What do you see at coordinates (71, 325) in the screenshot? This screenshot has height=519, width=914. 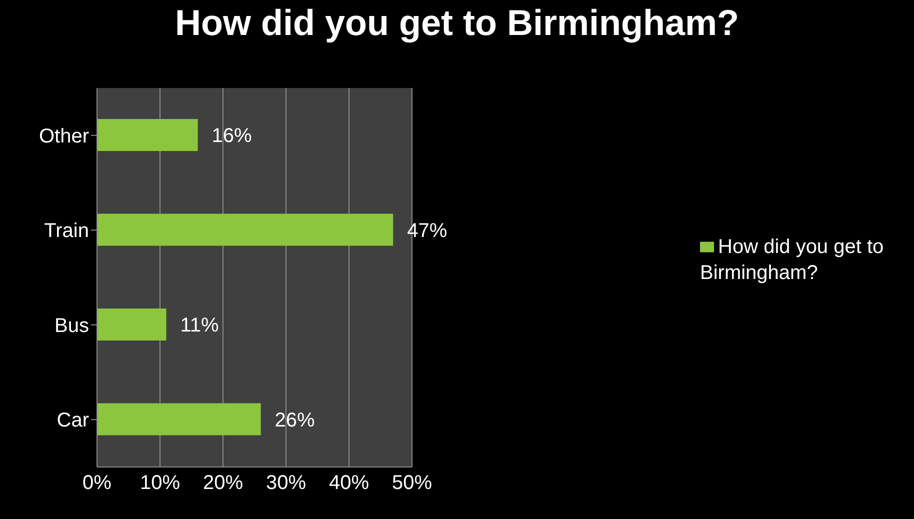 I see `y-tick-label: Bus` at bounding box center [71, 325].